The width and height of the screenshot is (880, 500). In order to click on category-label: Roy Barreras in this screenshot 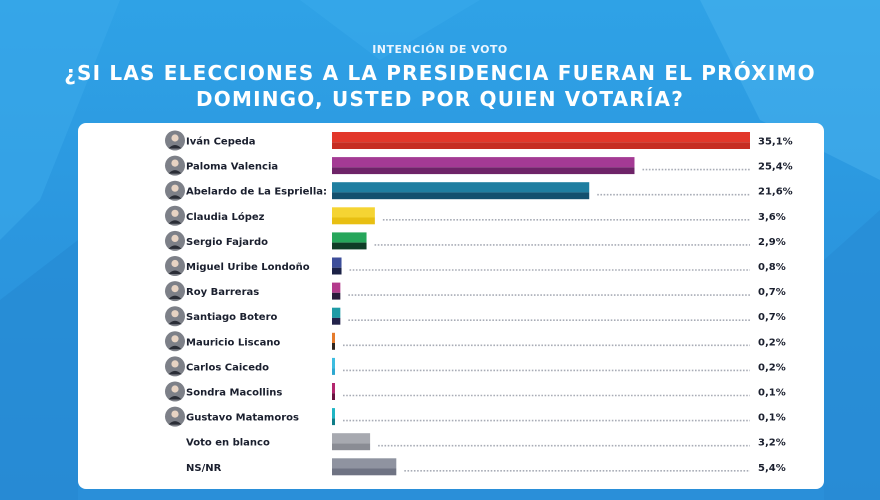, I will do `click(222, 292)`.